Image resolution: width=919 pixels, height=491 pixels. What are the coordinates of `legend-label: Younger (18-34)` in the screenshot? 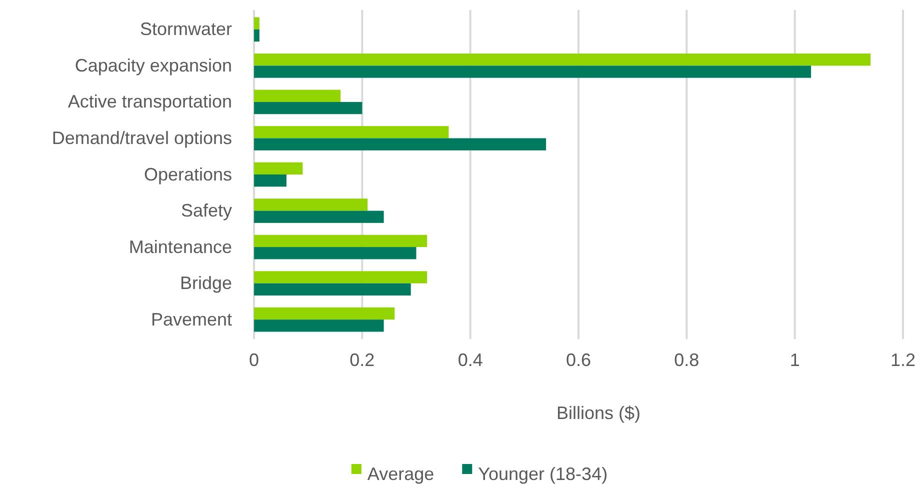 It's located at (543, 474).